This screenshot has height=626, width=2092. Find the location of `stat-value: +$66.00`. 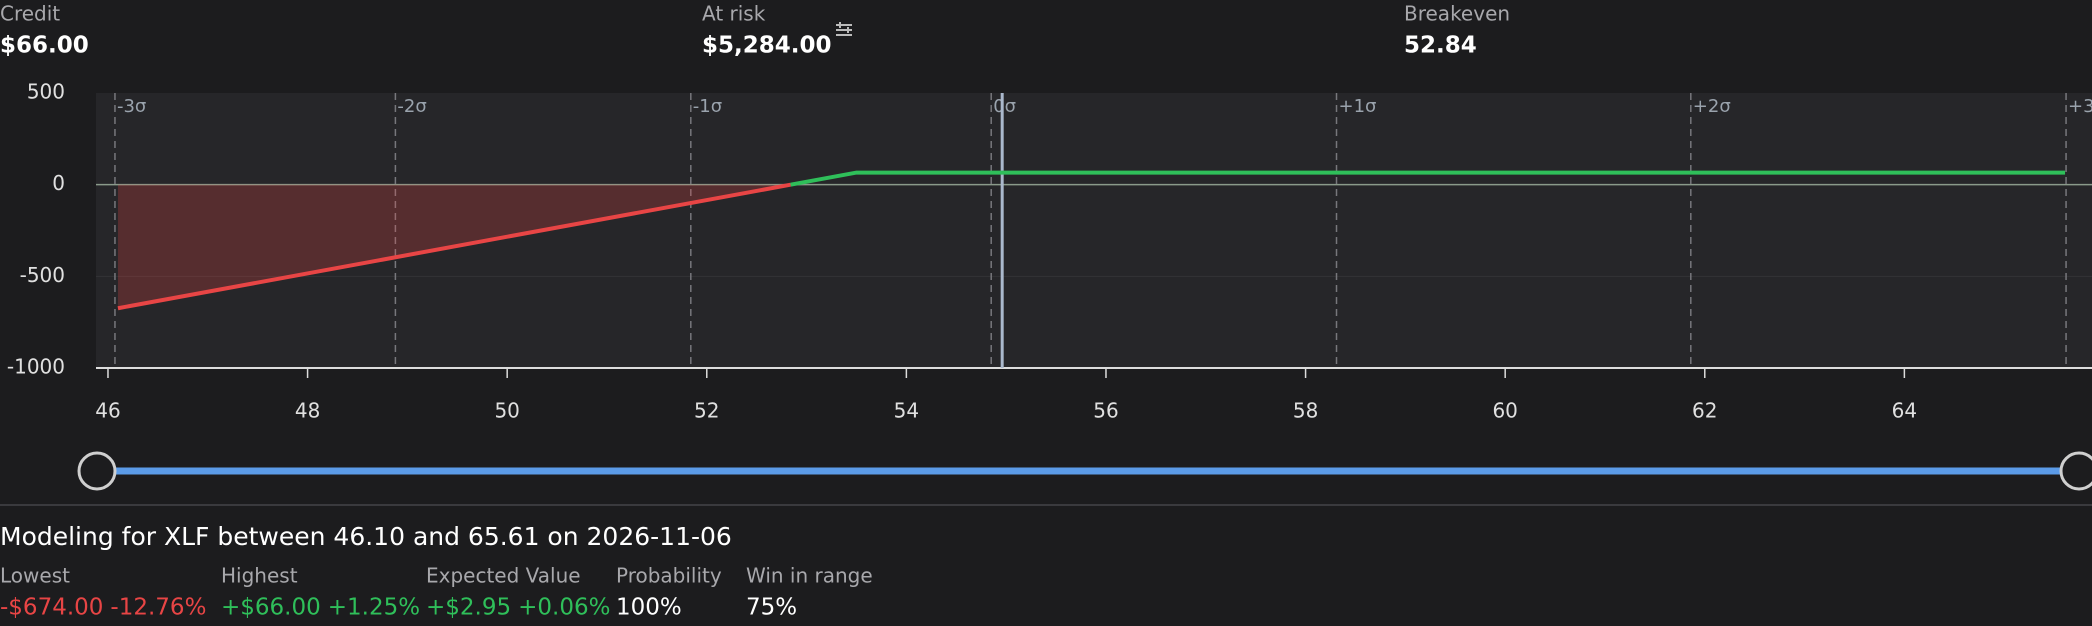

stat-value: +$66.00 is located at coordinates (271, 608).